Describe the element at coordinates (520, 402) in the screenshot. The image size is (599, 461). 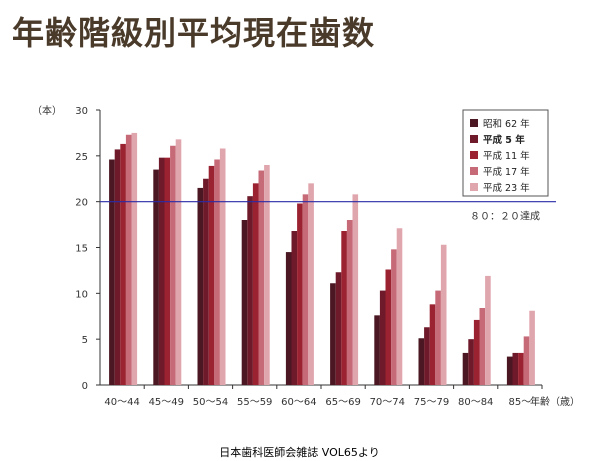
I see `x-tick-label: 85〜` at that location.